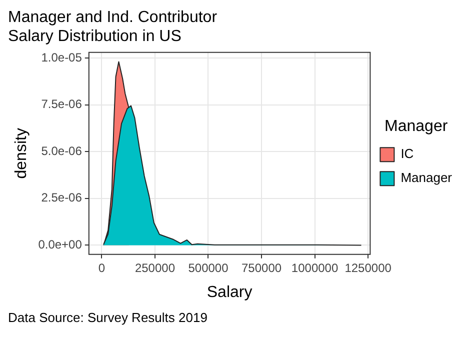 This screenshot has height=338, width=474. Describe the element at coordinates (368, 267) in the screenshot. I see `x-tick-label: 1250000` at that location.